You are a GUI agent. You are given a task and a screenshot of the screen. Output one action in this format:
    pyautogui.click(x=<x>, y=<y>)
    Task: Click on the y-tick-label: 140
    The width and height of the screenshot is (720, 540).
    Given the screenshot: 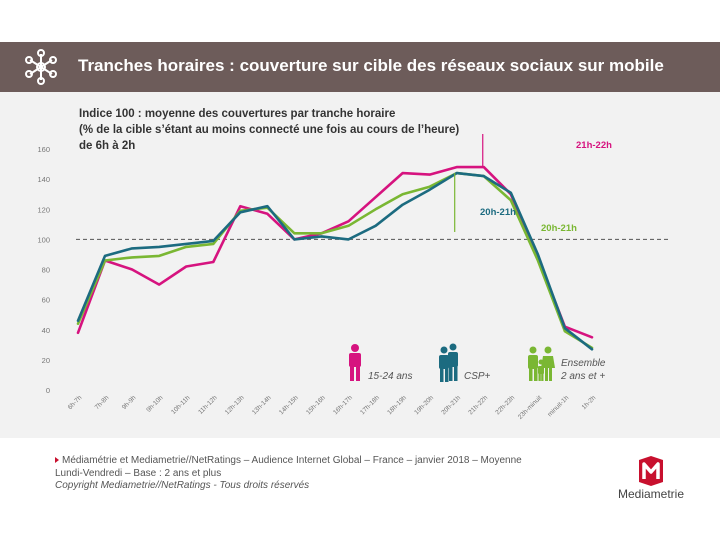 What is the action you would take?
    pyautogui.click(x=43, y=179)
    